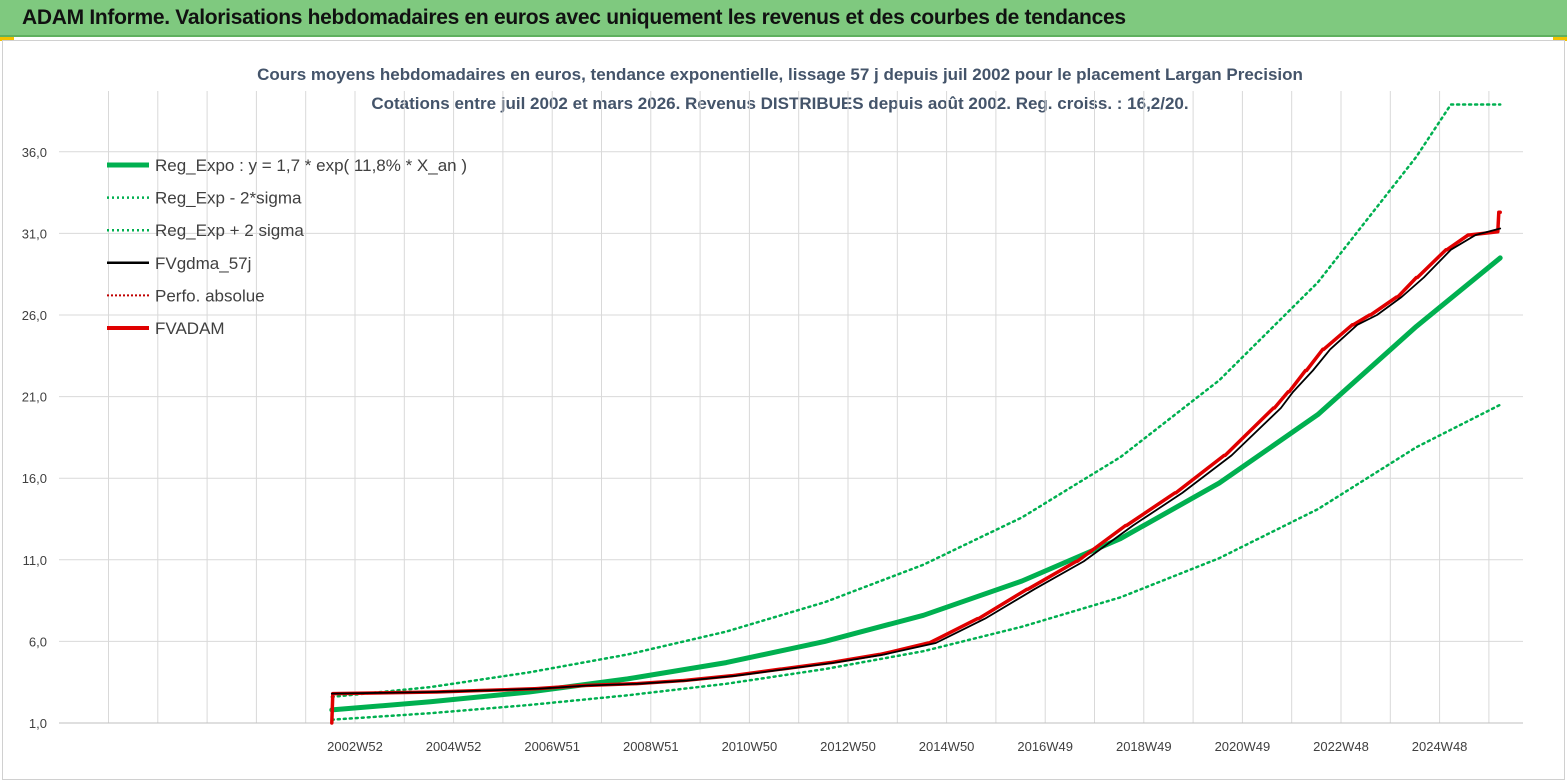 The height and width of the screenshot is (783, 1567). Describe the element at coordinates (1440, 746) in the screenshot. I see `x-tick-label: 2024W48` at that location.